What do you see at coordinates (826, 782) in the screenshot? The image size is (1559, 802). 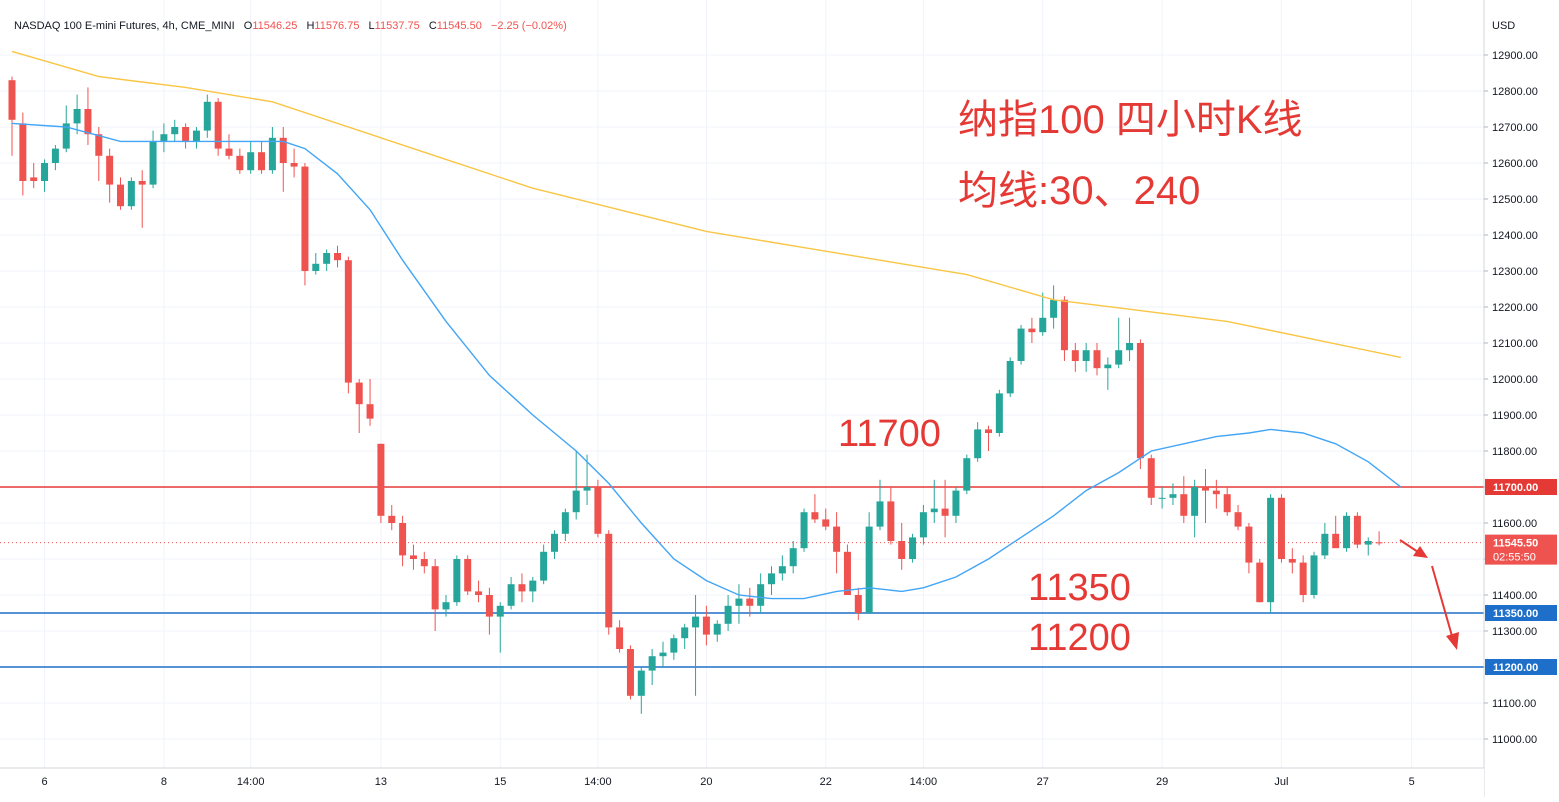 I see `x-tick-label: 22` at bounding box center [826, 782].